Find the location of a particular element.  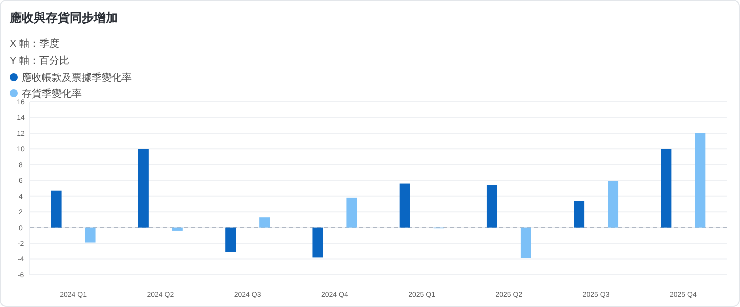

legend-label: 應收帳款及票據季變化率 is located at coordinates (77, 78).